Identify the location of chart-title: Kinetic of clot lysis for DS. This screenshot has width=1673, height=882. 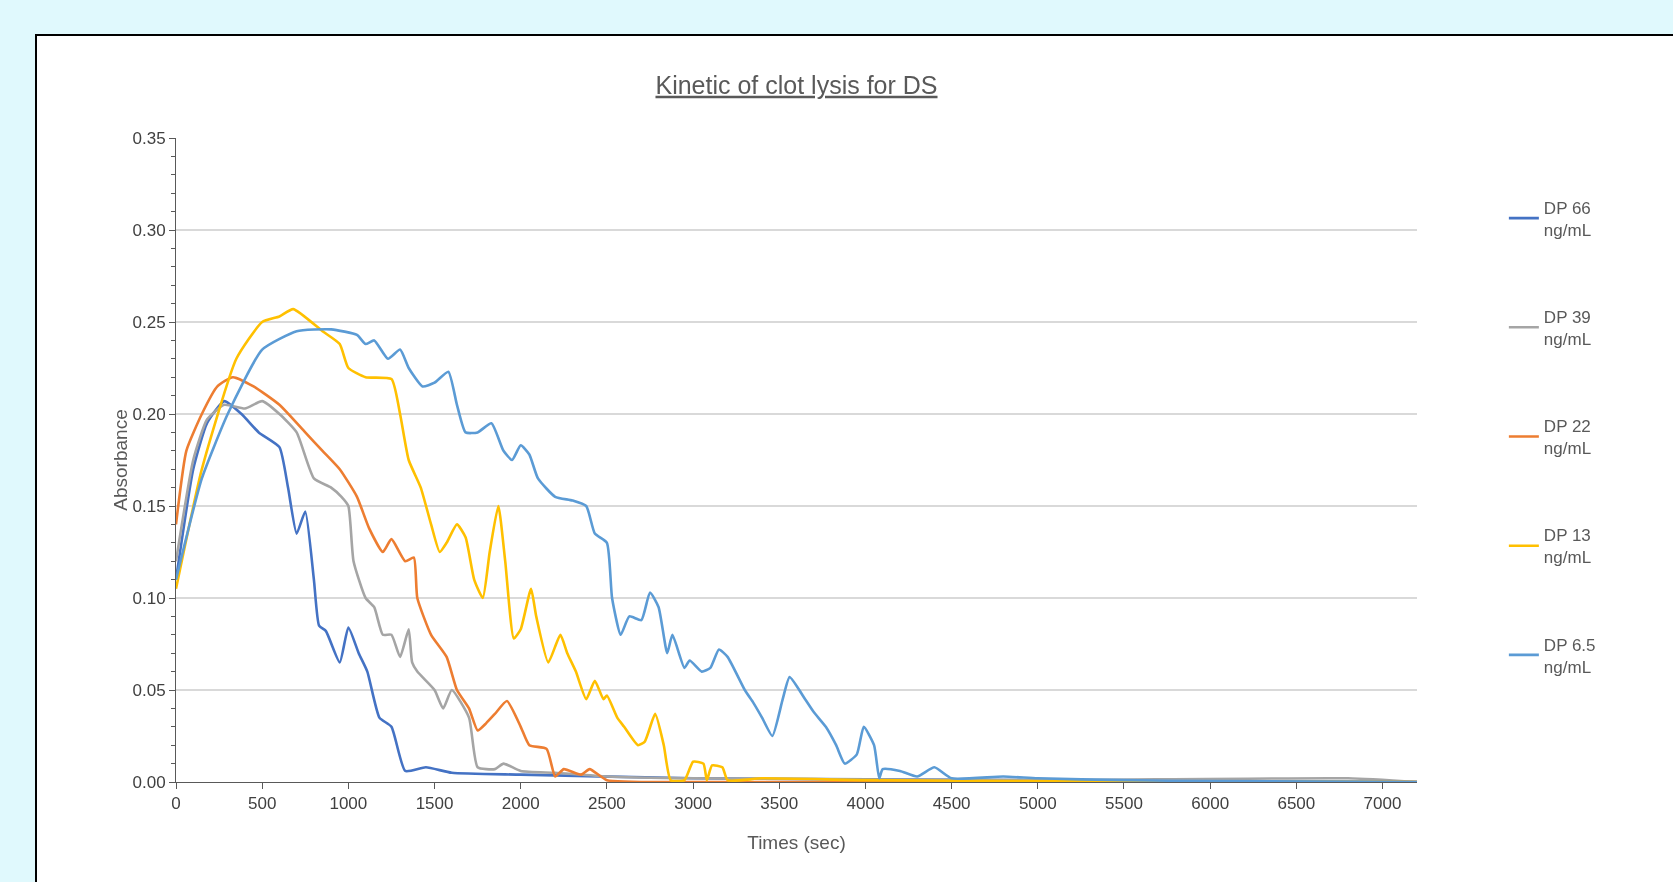
(796, 84).